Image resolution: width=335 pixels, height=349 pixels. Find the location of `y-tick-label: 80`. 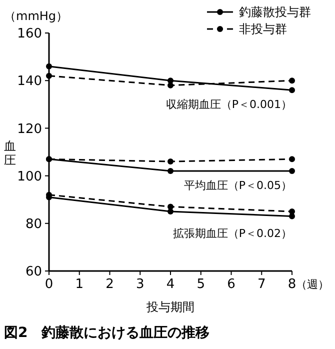

y-tick-label: 80 is located at coordinates (33, 224).